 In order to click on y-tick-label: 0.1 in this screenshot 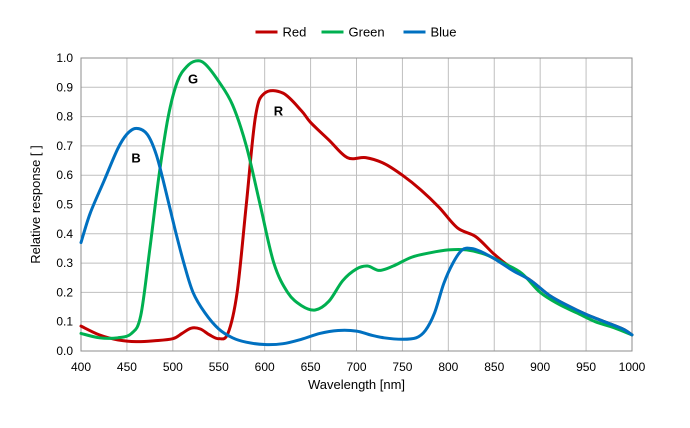, I will do `click(64, 322)`.